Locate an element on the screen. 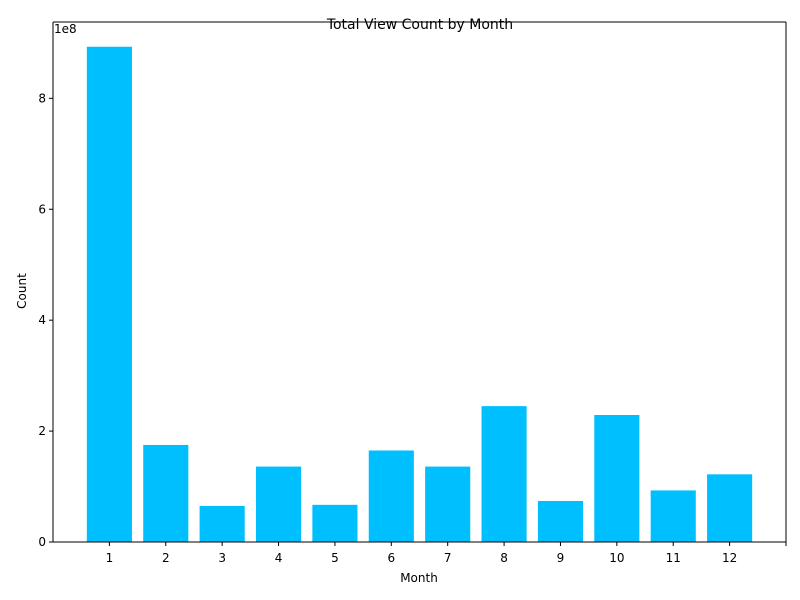 The height and width of the screenshot is (600, 800). x-tick-label-11: 11 is located at coordinates (673, 558).